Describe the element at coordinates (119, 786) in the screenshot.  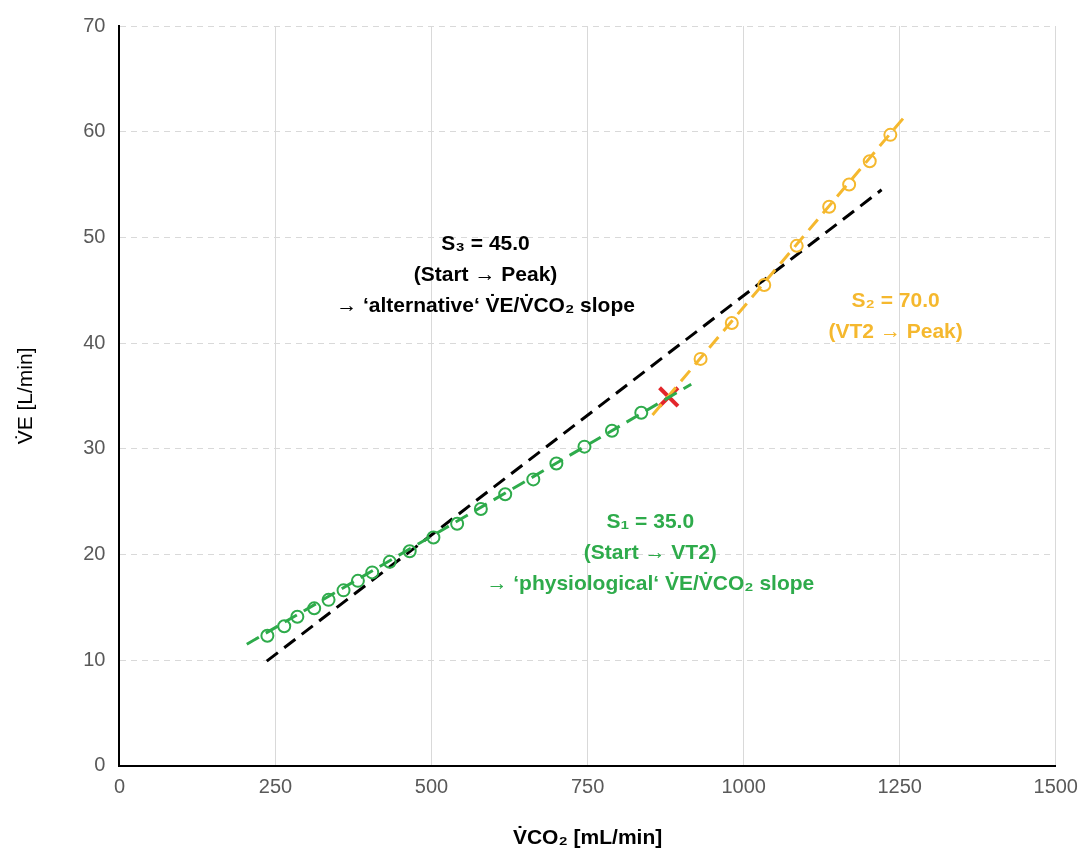
I see `x-tick-label: 0` at that location.